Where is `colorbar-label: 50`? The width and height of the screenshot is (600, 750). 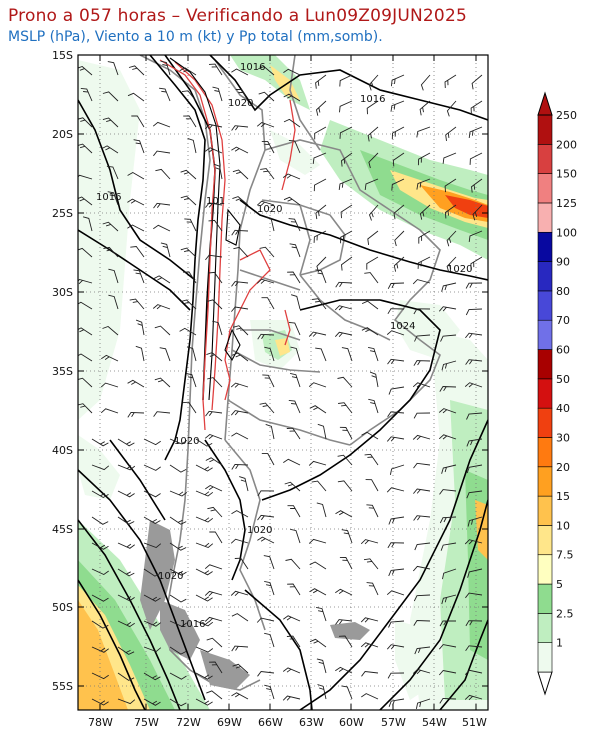
colorbar-label: 50 is located at coordinates (563, 379).